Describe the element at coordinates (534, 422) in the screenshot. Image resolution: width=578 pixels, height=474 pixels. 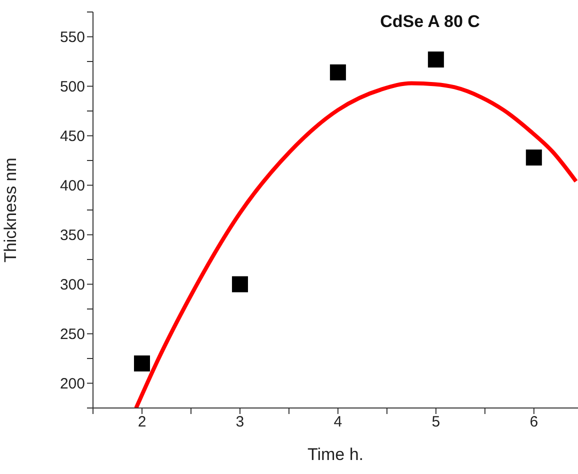
I see `x-tick-label: 6` at that location.